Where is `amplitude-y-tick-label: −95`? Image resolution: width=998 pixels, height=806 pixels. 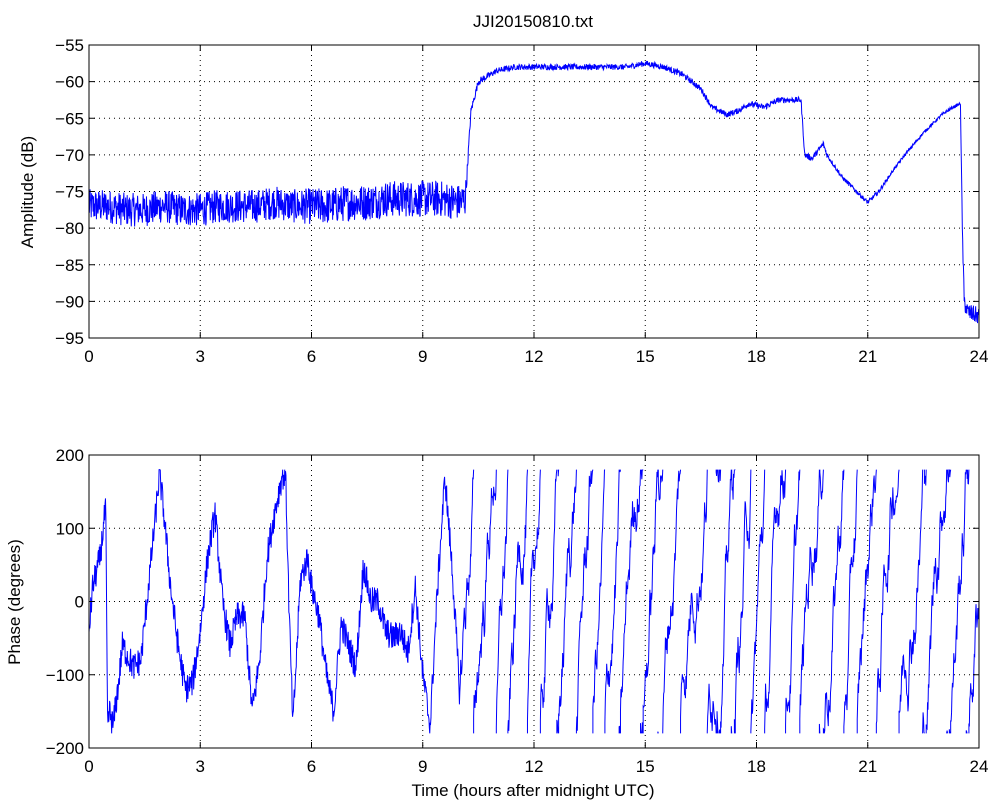 amplitude-y-tick-label: −95 is located at coordinates (69, 338).